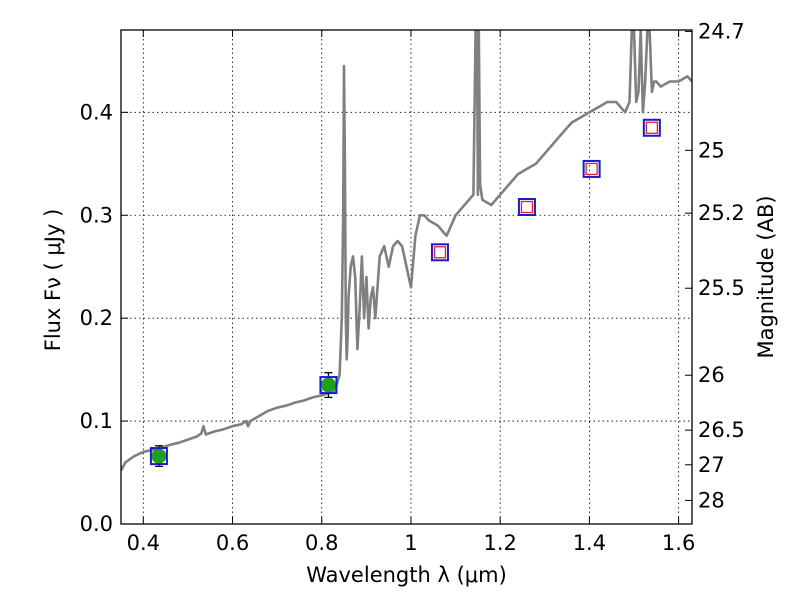 The image size is (800, 600). I want to click on x-tick-label: 1.4, so click(589, 543).